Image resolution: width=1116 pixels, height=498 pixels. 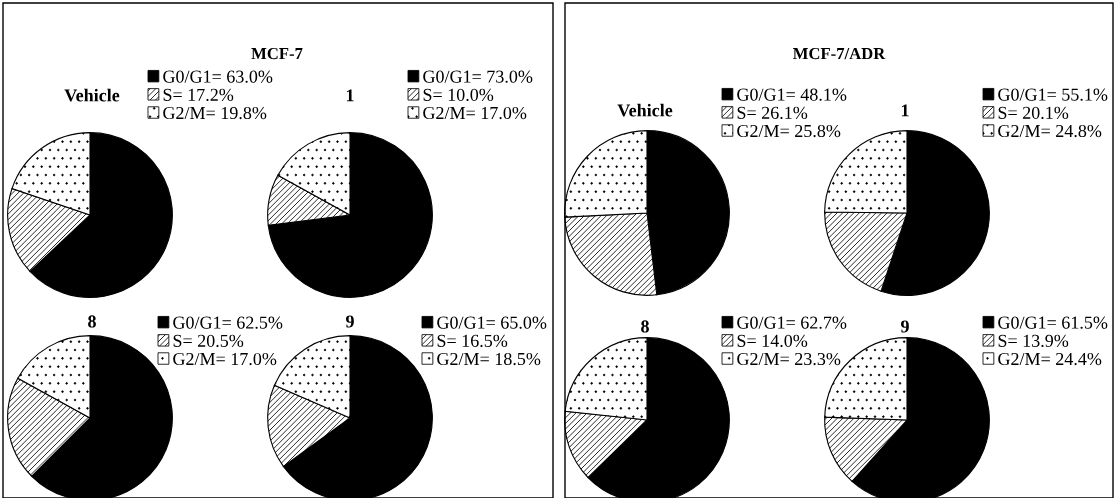 What do you see at coordinates (489, 359) in the screenshot?
I see `legend-label: G2/M= 18.5%` at bounding box center [489, 359].